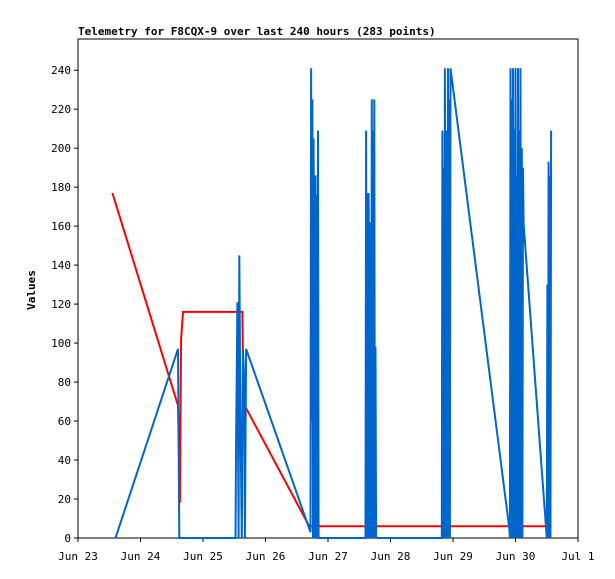  Describe the element at coordinates (61, 148) in the screenshot. I see `y-tick-label: 200` at that location.